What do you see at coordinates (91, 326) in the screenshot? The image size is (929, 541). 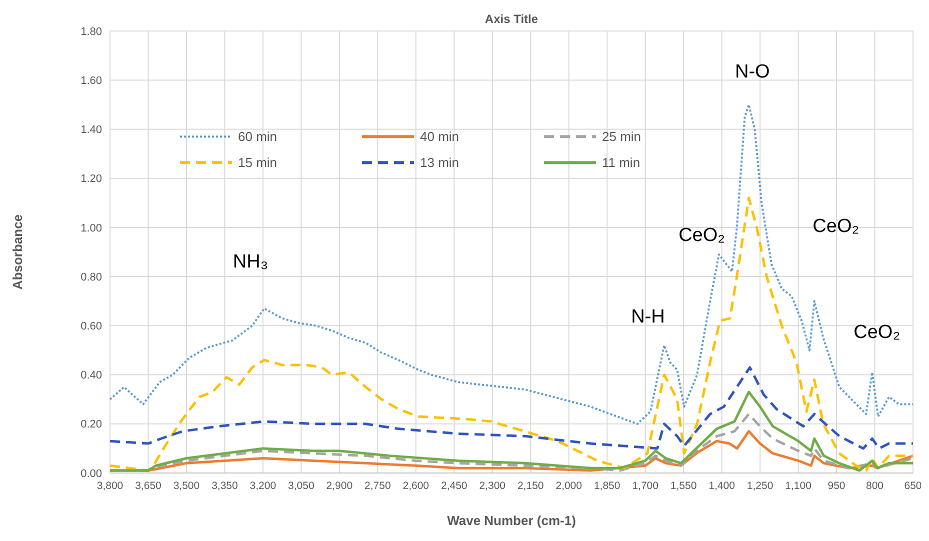 I see `y-tick-label: 0.60` at bounding box center [91, 326].